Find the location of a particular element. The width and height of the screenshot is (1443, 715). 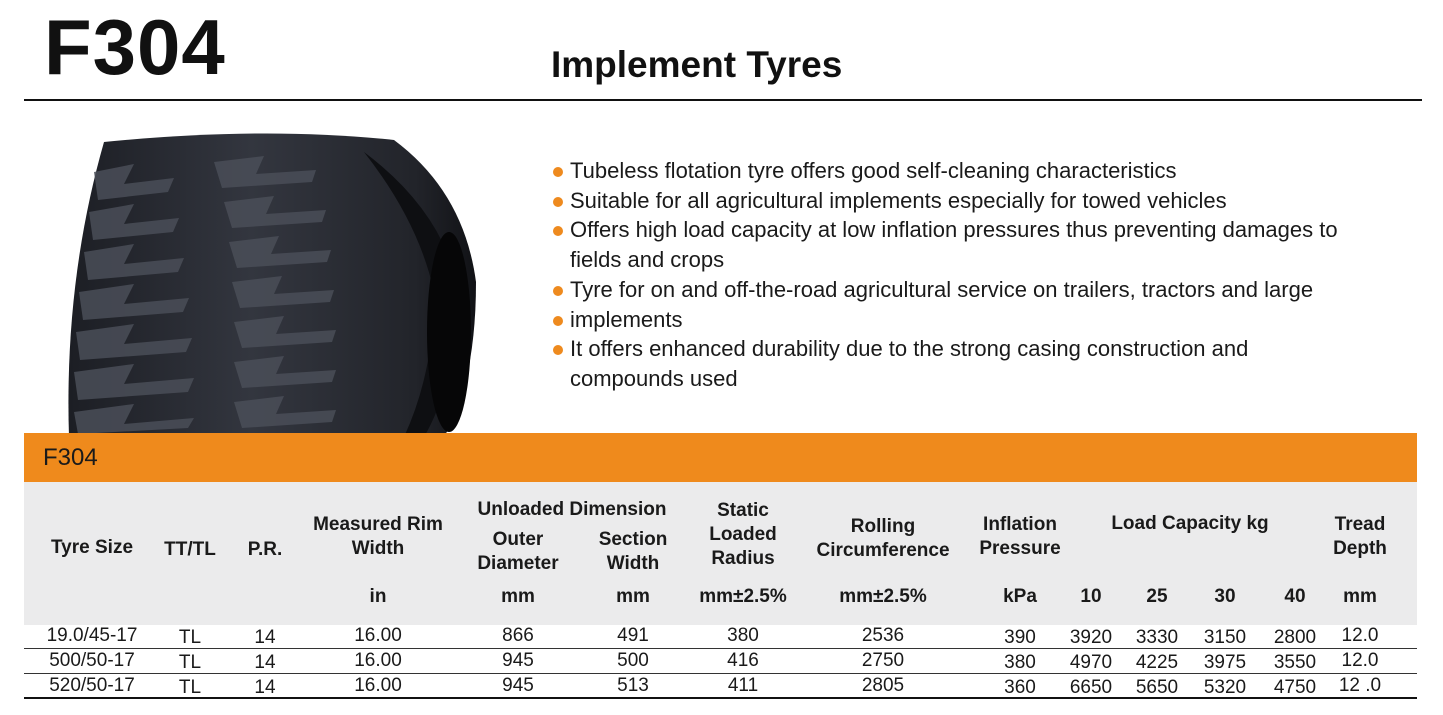

cell-load-40: 2800 is located at coordinates (1295, 637).